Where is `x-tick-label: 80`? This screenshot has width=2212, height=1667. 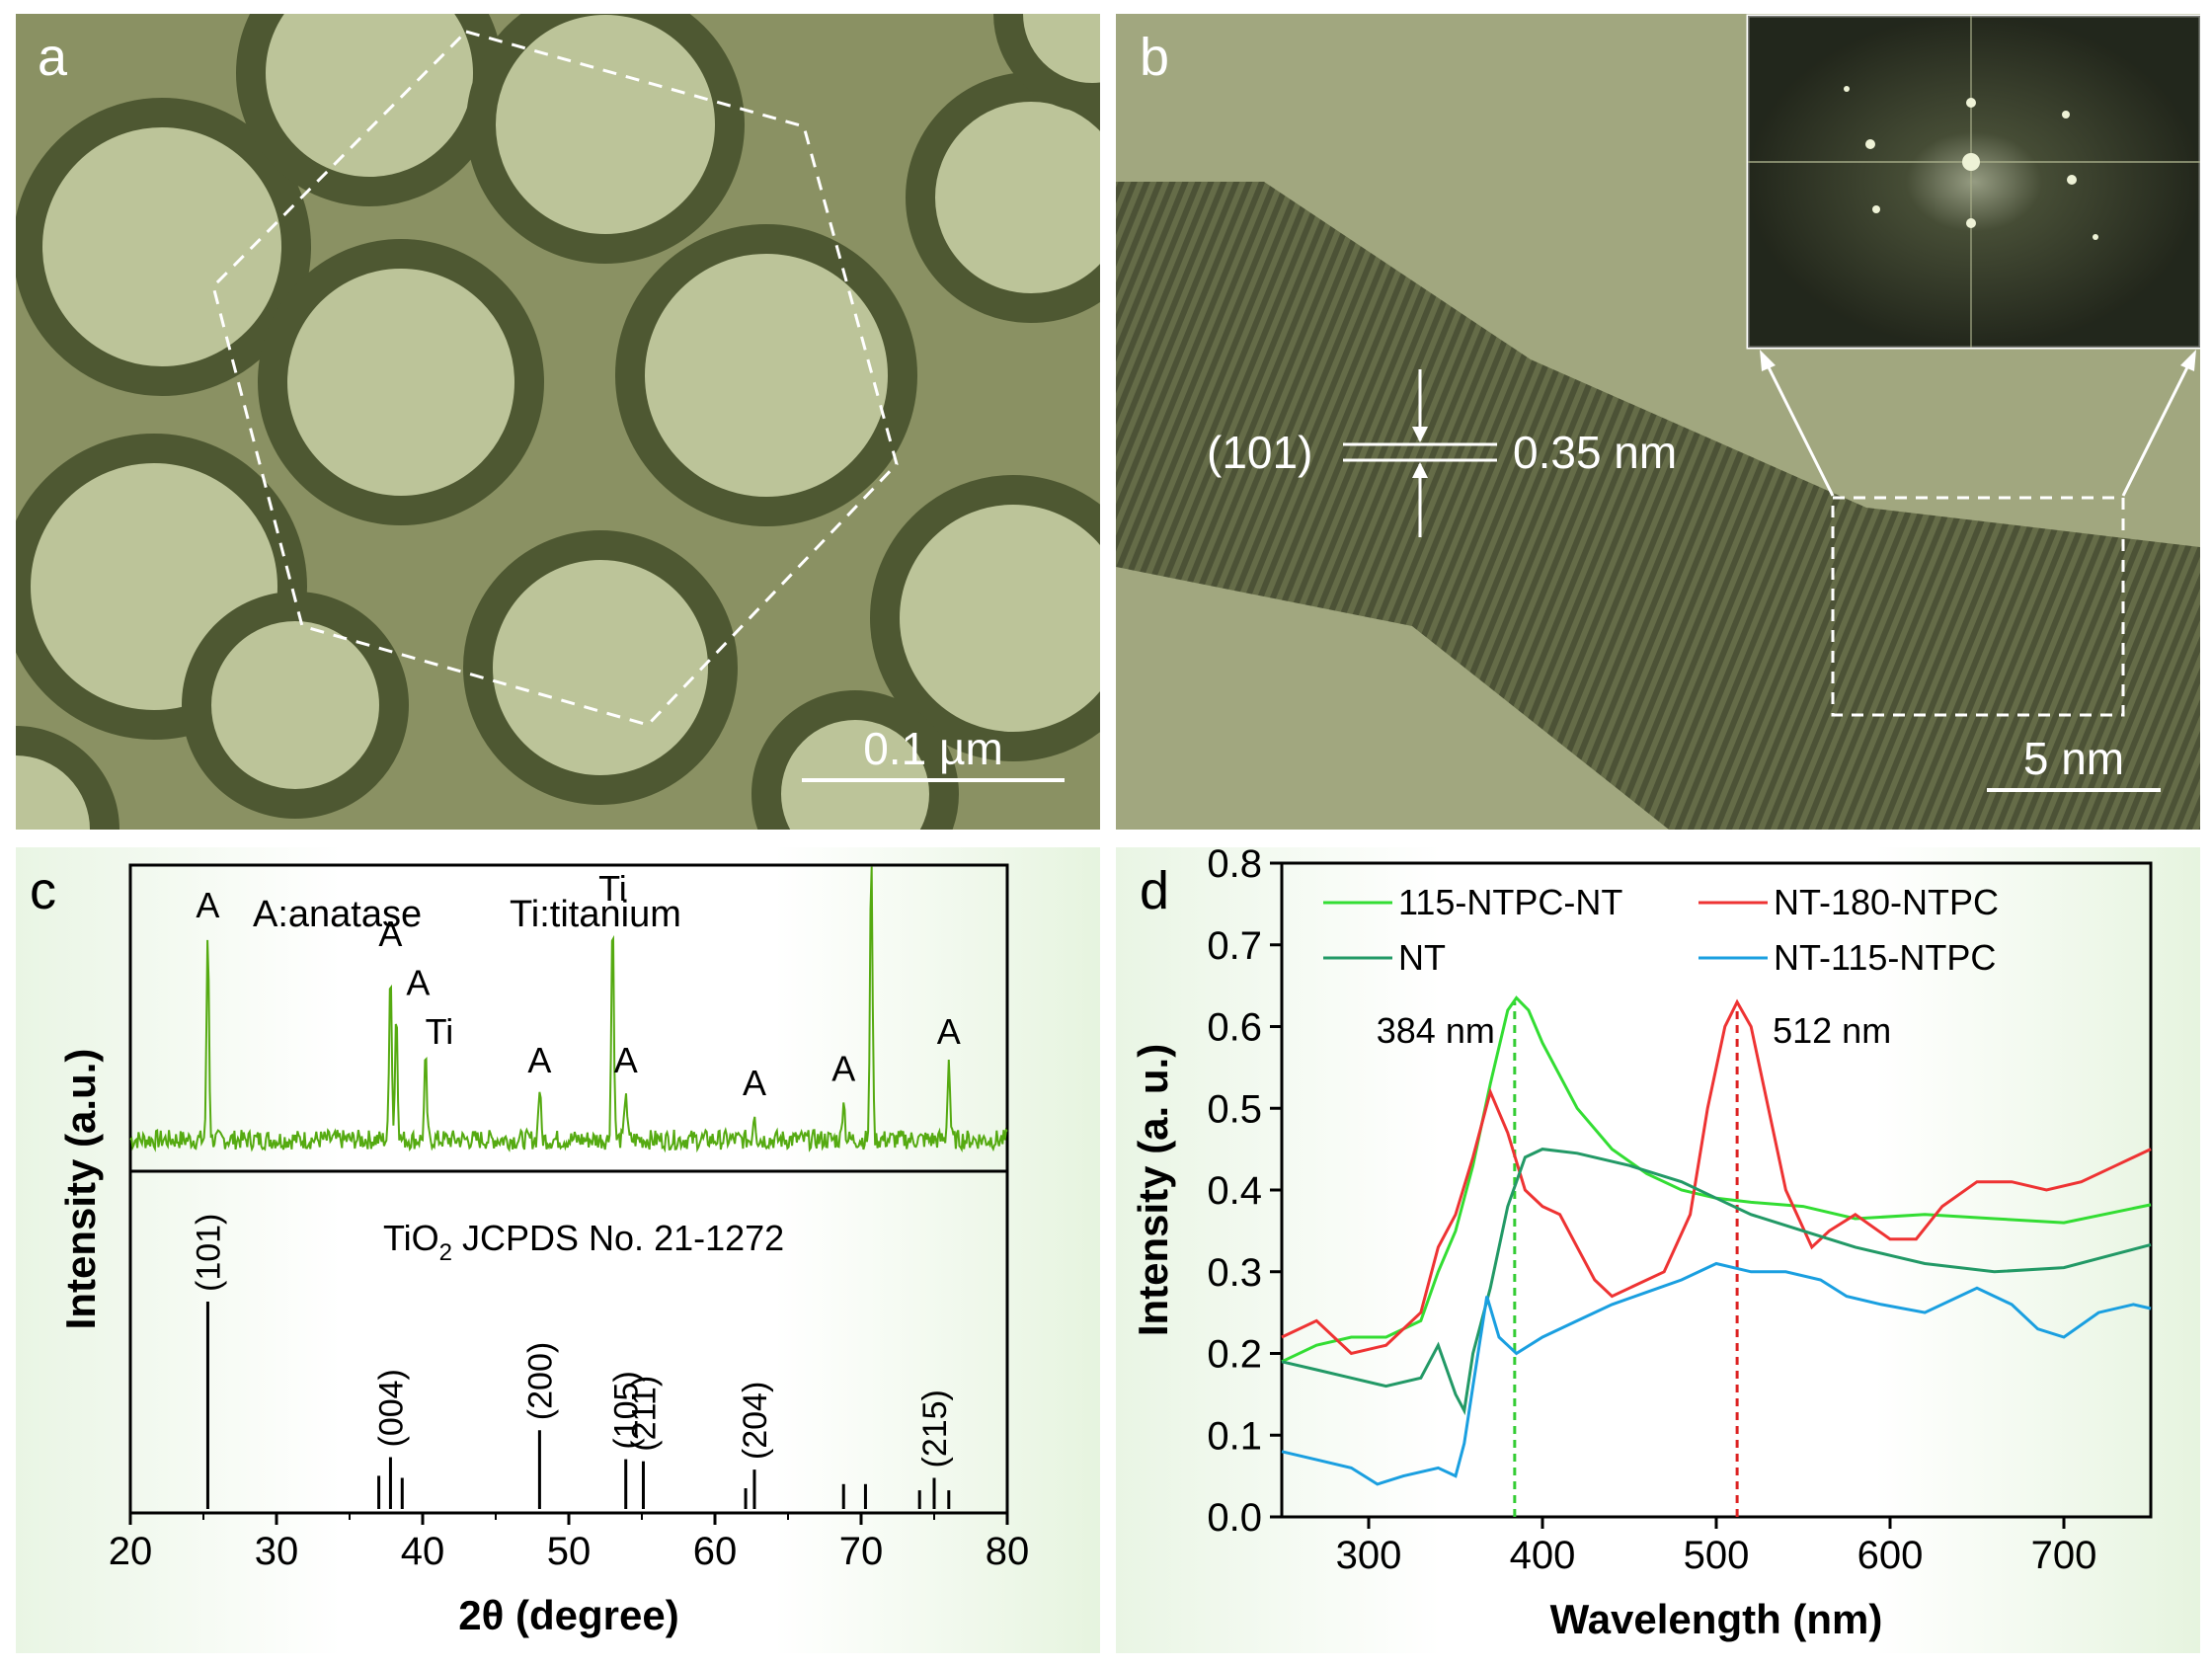 x-tick-label: 80 is located at coordinates (1008, 1552).